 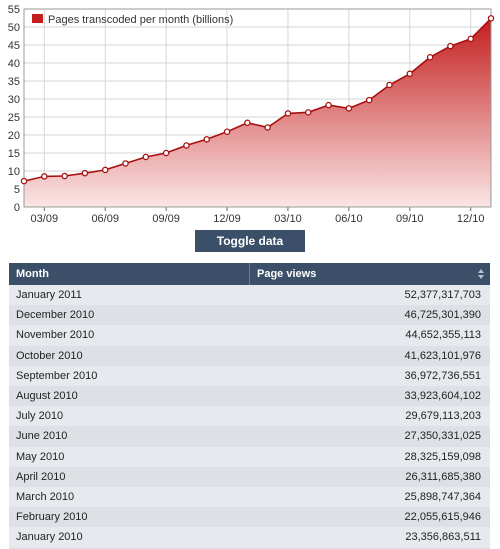 I want to click on month-cell: January 2010, so click(x=129, y=537).